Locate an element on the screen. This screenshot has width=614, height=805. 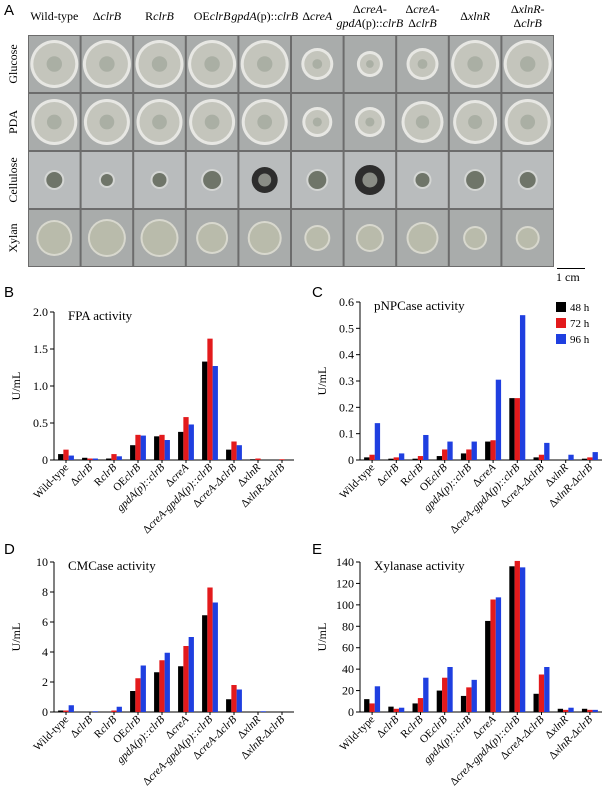
y-tick-label: 0 is located at coordinates (351, 460).